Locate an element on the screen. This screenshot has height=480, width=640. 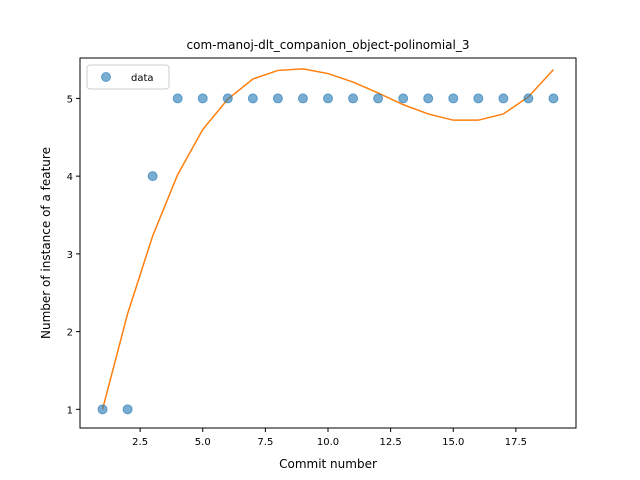
legend-marker-data is located at coordinates (106, 77).